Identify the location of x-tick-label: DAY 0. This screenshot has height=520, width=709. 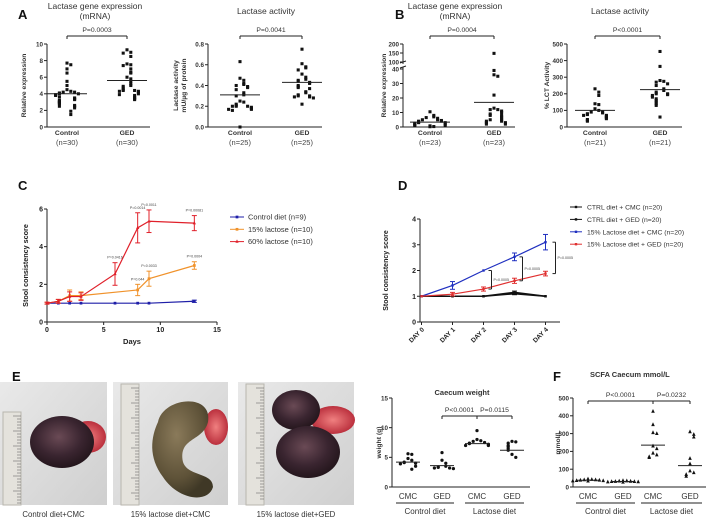
(417, 335).